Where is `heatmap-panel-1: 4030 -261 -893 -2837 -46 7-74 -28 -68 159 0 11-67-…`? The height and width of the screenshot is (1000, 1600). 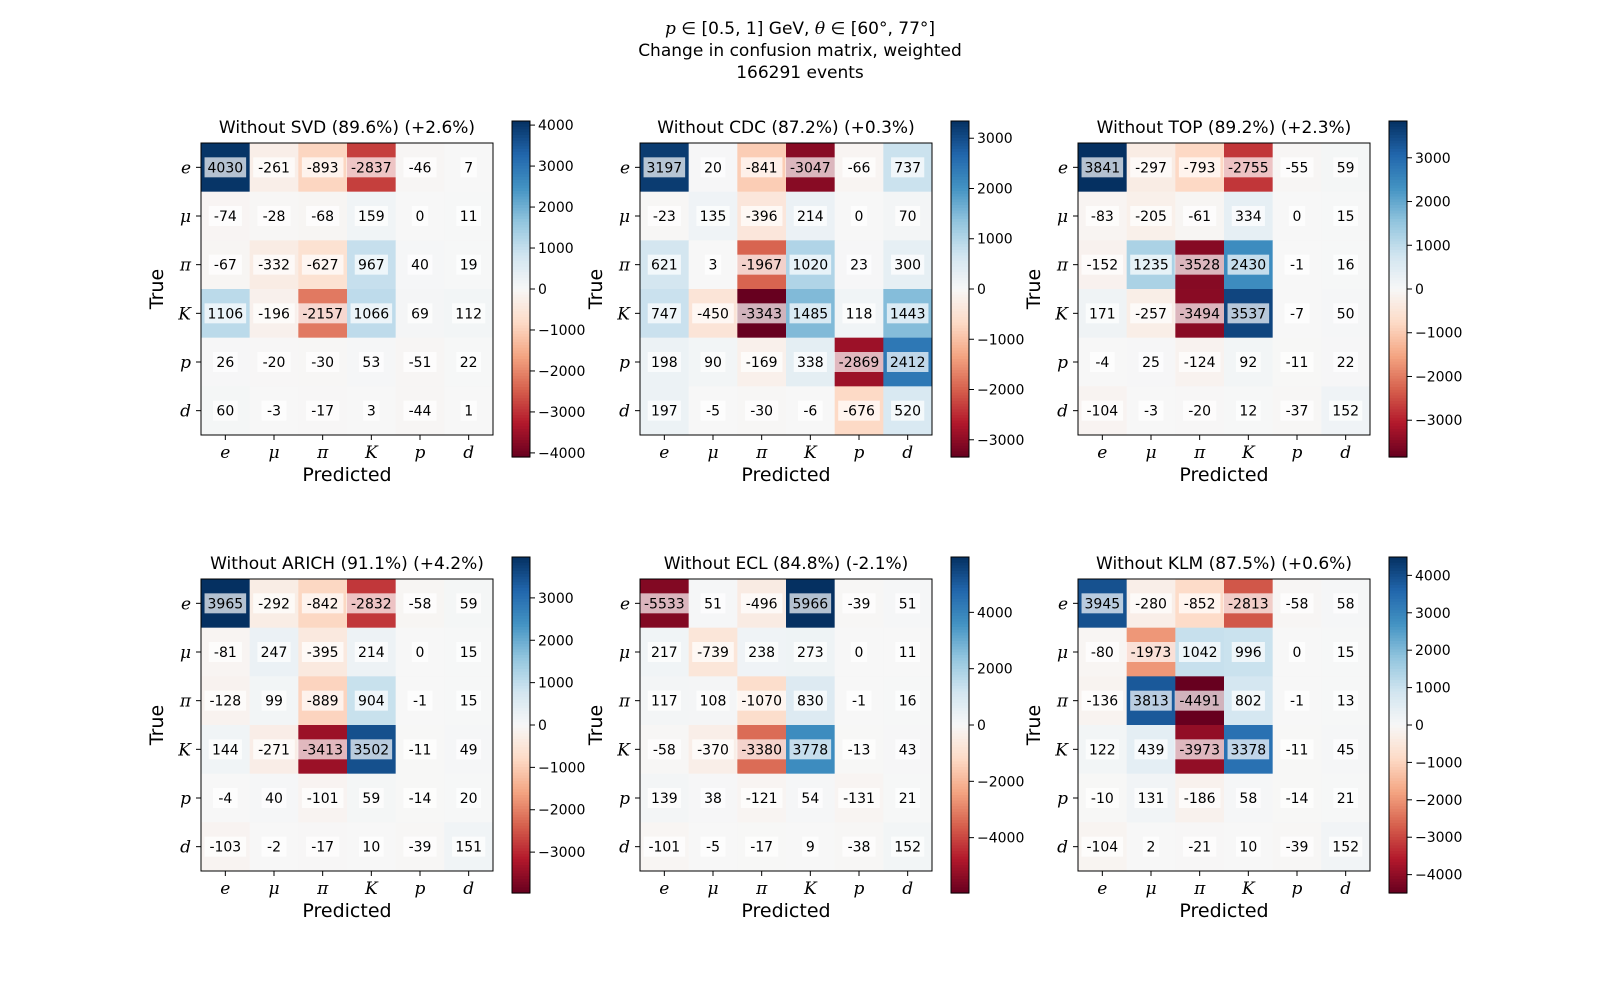
heatmap-panel-1: 4030 -261 -893 -2837 -46 7-74 -28 -68 159 0 11-67-… is located at coordinates (365, 302).